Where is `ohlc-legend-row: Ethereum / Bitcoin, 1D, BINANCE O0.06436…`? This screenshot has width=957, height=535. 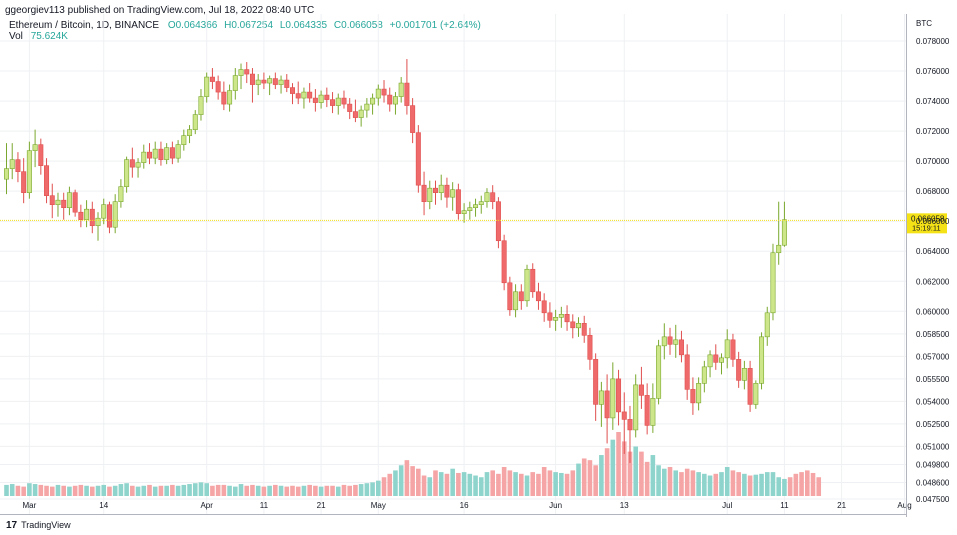
ohlc-legend-row: Ethereum / Bitcoin, 1D, BINANCE O0.06436… is located at coordinates (245, 25).